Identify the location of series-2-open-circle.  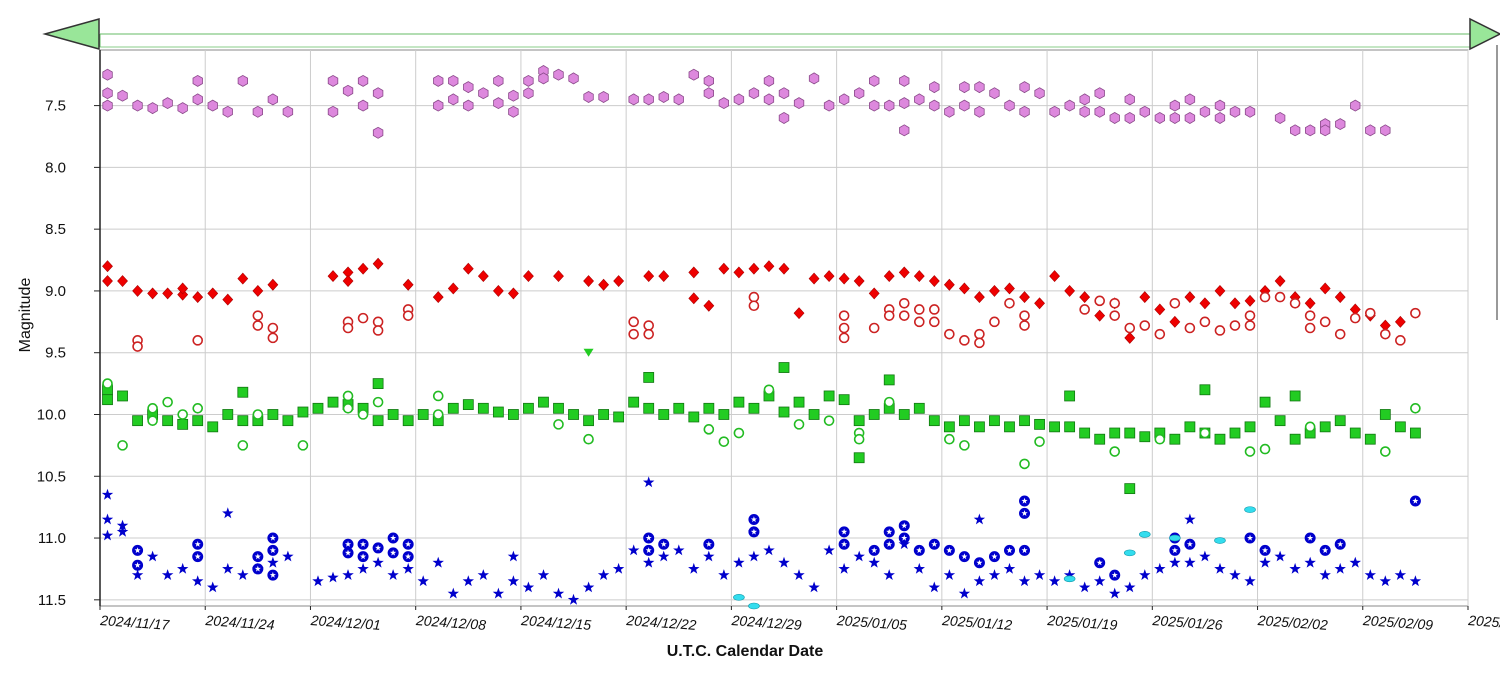
(776, 321).